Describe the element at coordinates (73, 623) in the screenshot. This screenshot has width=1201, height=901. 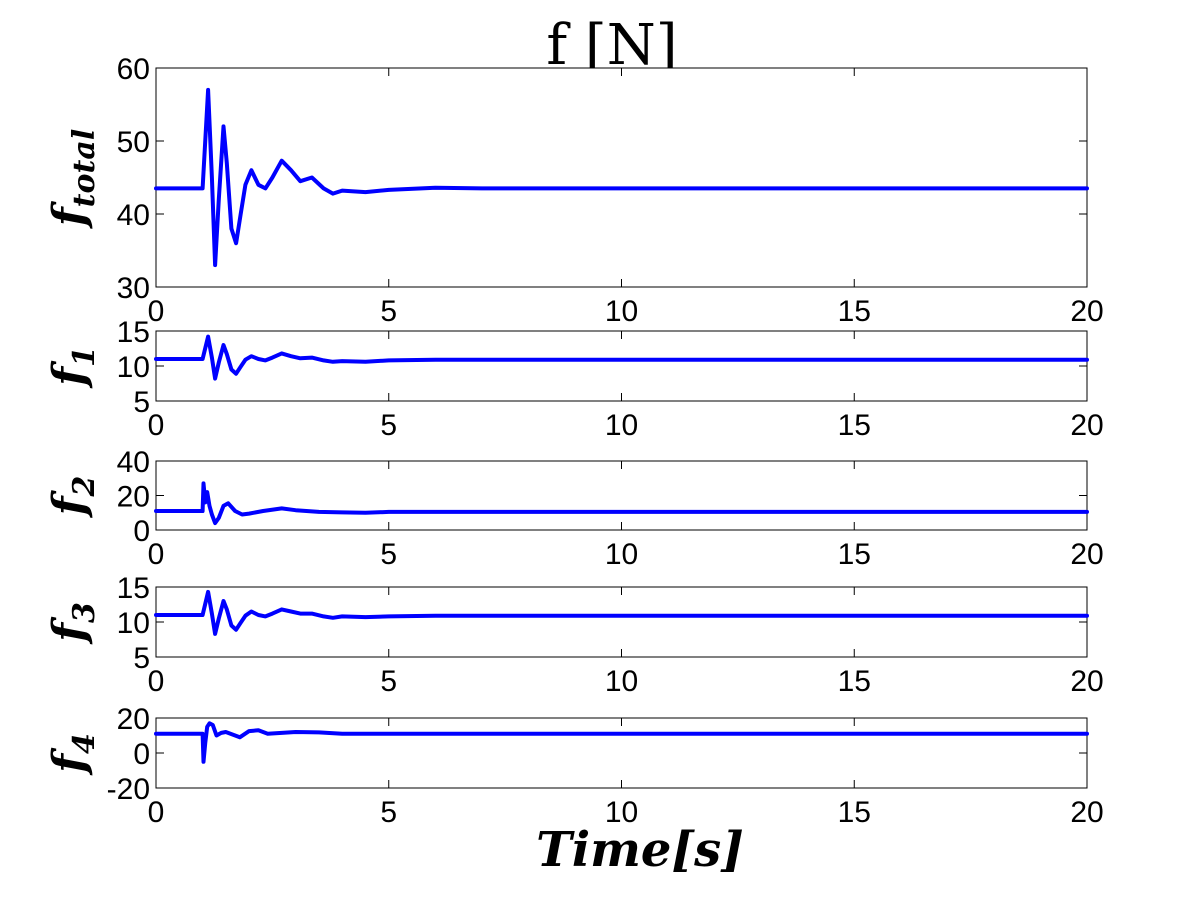
I see `y-axis-label: f3` at that location.